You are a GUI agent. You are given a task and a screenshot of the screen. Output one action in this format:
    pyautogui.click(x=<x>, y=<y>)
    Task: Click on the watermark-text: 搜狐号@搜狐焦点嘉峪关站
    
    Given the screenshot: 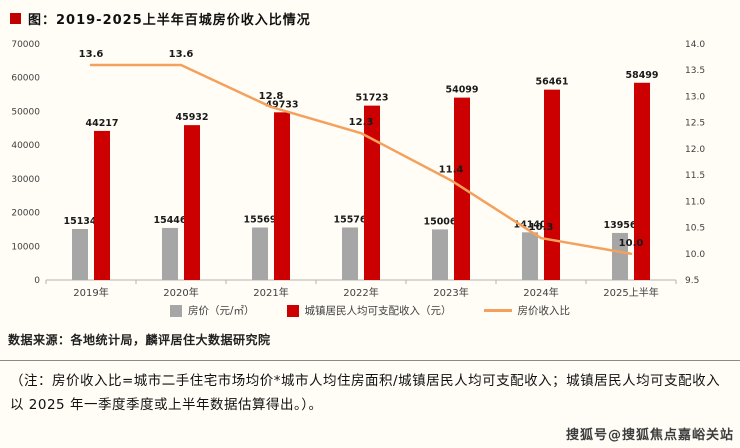 What is the action you would take?
    pyautogui.click(x=649, y=435)
    